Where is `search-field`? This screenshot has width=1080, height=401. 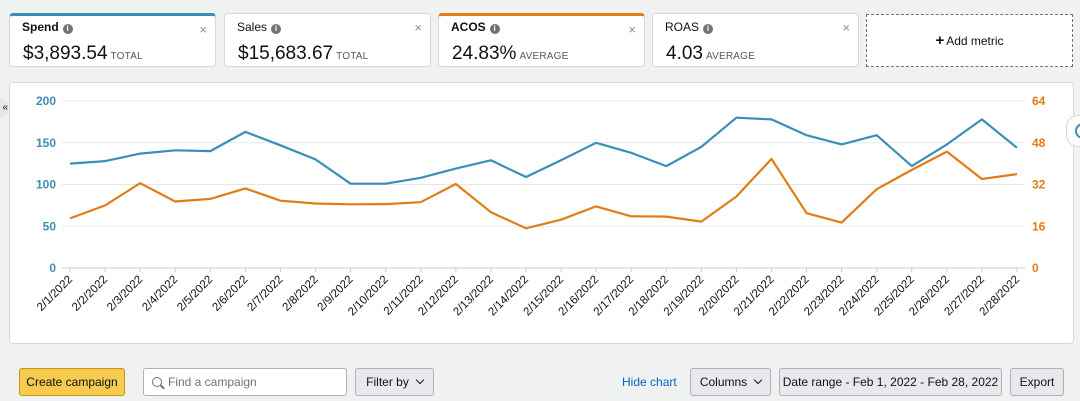 search-field is located at coordinates (245, 382).